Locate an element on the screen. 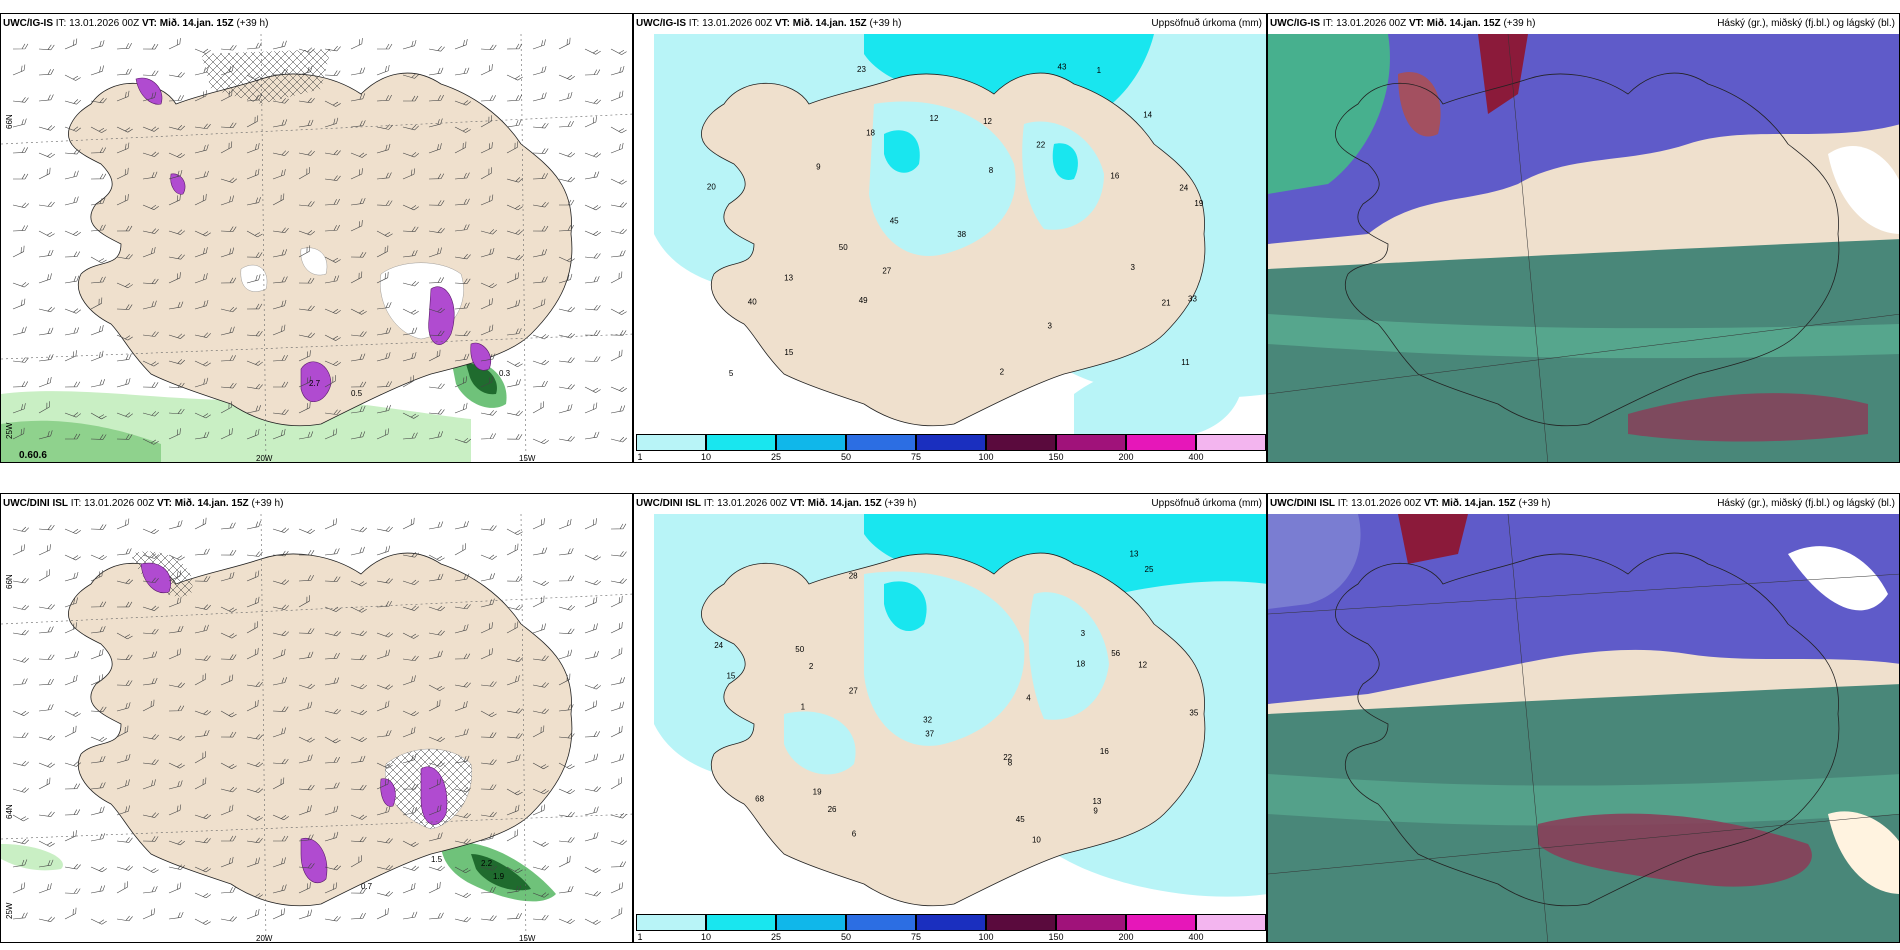 This screenshot has height=950, width=1900. precip-value-label: 15 is located at coordinates (788, 352).